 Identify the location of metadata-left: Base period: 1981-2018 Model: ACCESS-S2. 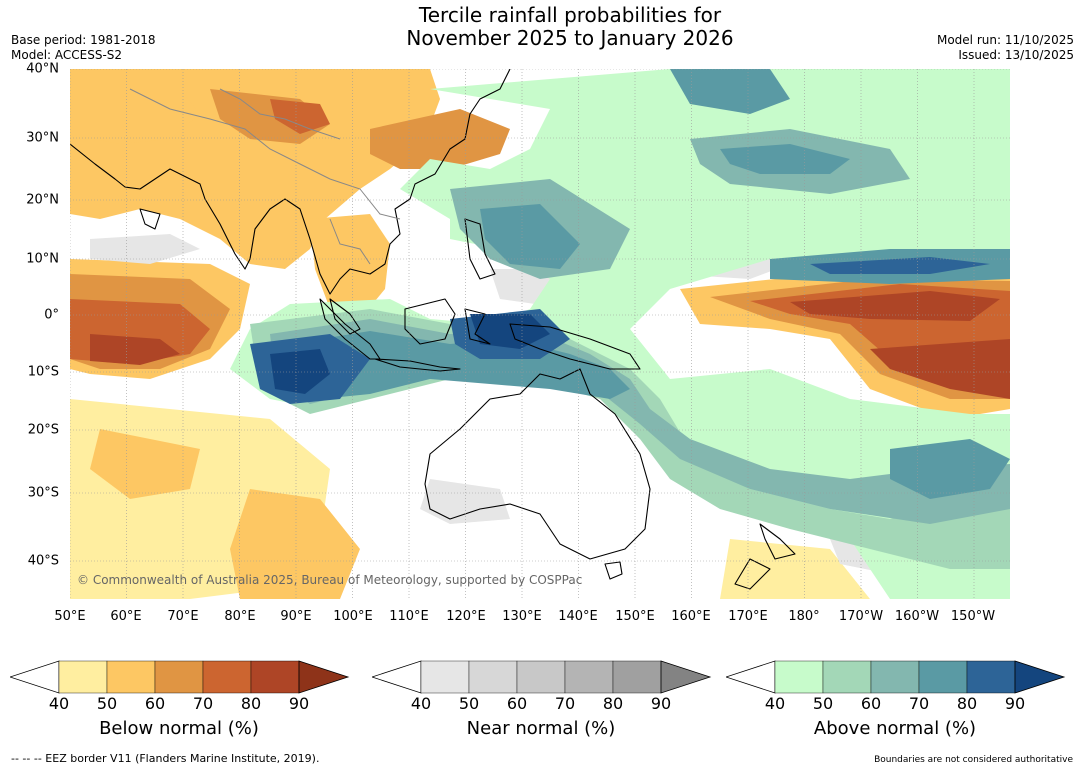
(83, 48).